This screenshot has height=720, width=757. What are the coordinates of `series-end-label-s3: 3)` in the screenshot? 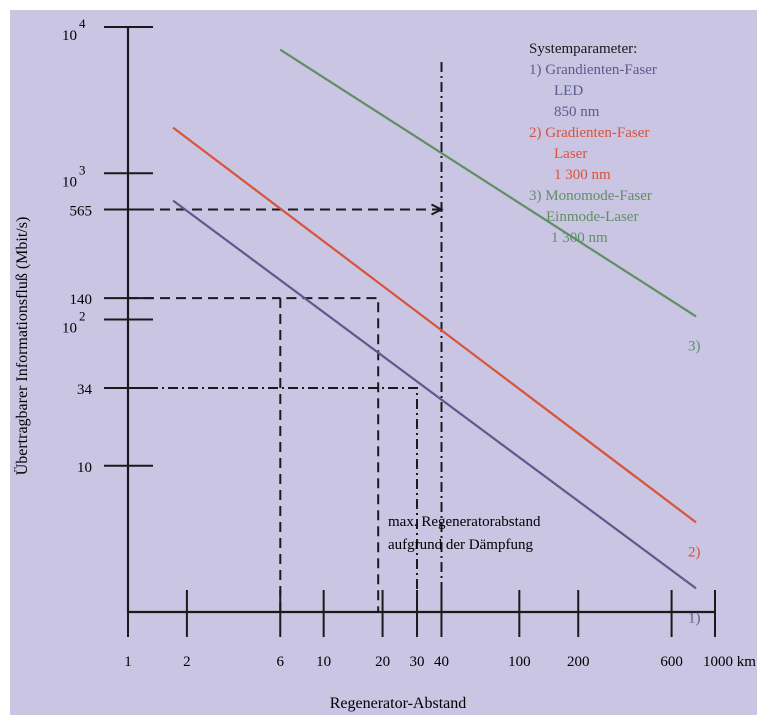 It's located at (694, 346).